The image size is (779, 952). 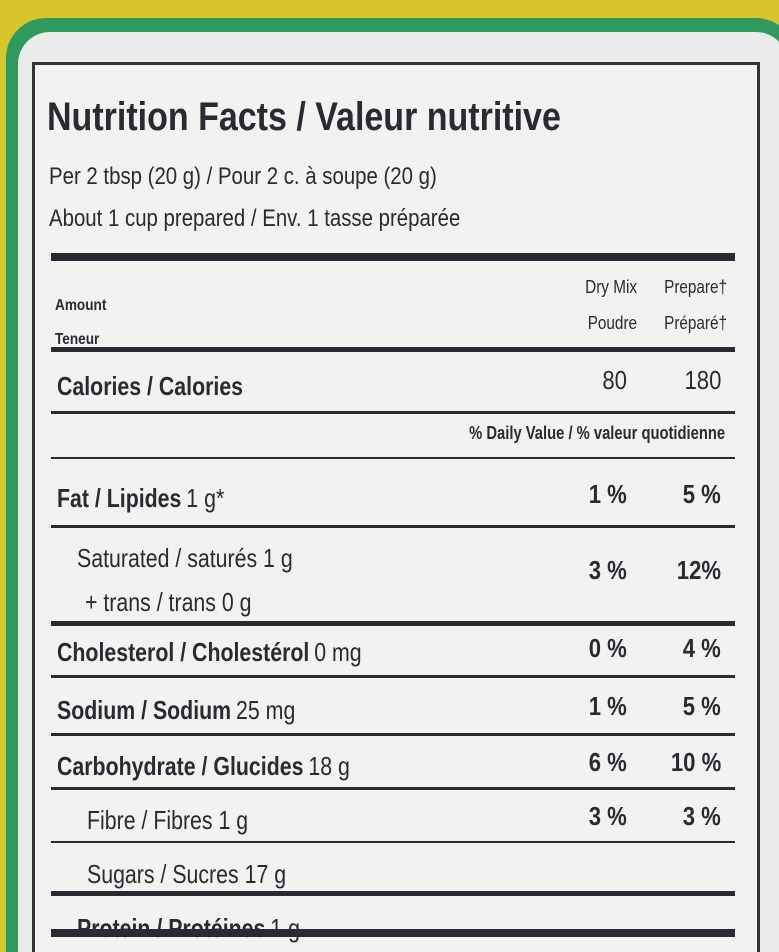 I want to click on percent-dry: 6 %, so click(x=607, y=762).